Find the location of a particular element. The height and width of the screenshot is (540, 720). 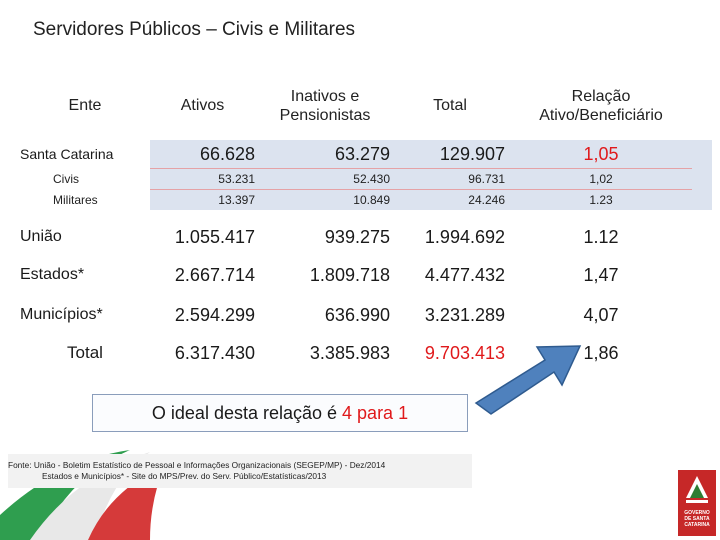

cell-relacao: 1,05 is located at coordinates (601, 153).